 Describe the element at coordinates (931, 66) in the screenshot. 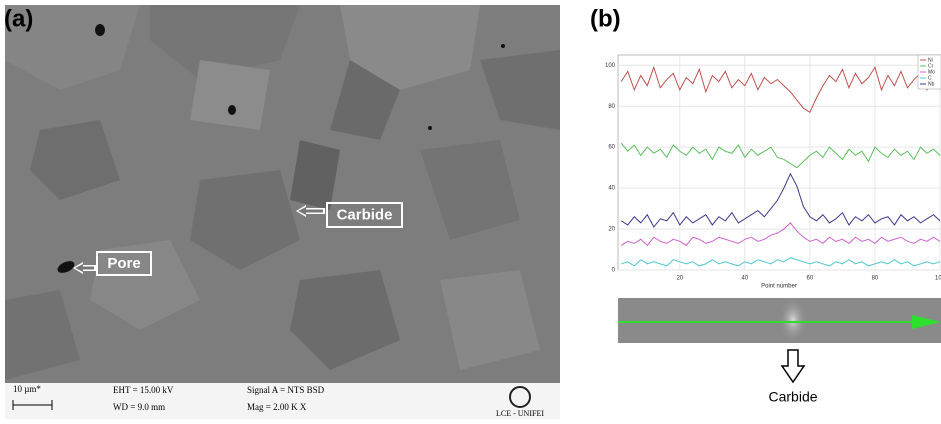

I see `legend-label: Cr` at that location.